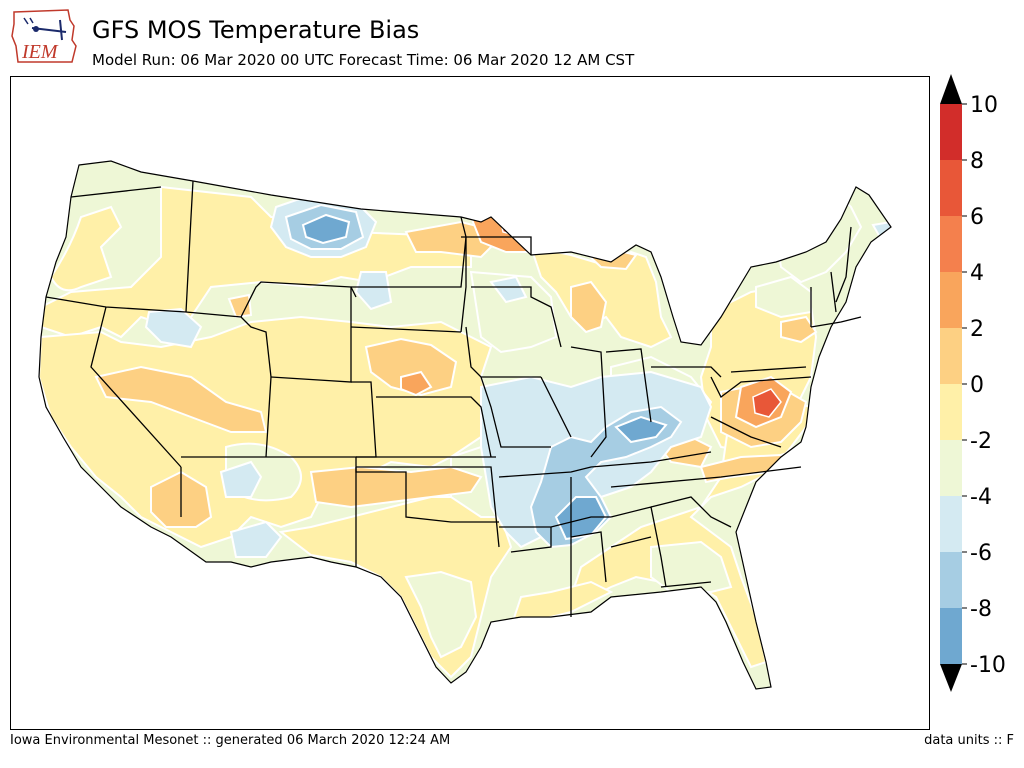 The height and width of the screenshot is (768, 1024). What do you see at coordinates (981, 441) in the screenshot?
I see `colorbar-tick-label: -2` at bounding box center [981, 441].